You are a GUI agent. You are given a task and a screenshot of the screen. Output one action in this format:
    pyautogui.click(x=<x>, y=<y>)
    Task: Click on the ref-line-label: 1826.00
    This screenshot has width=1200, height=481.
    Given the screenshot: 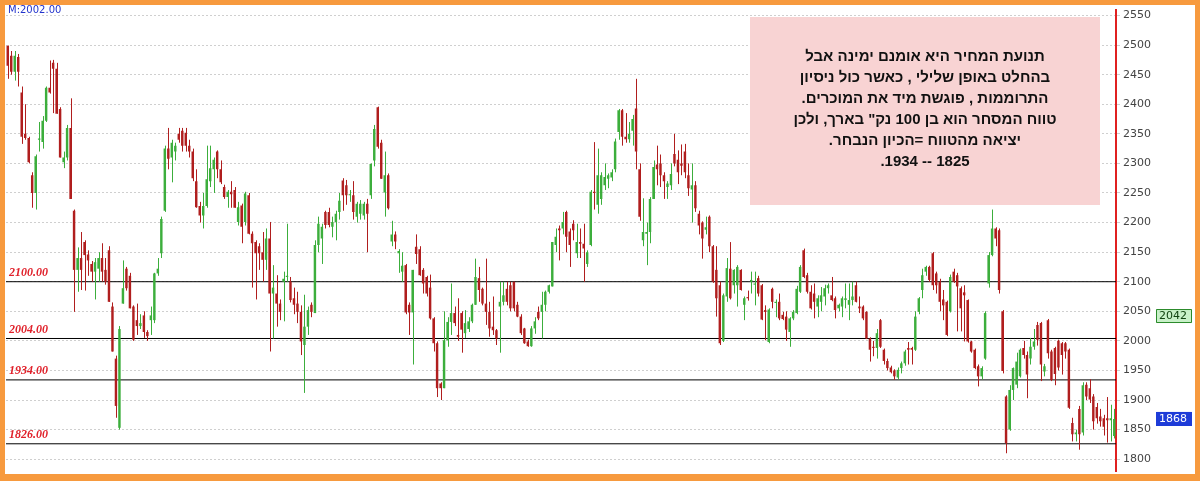 What is the action you would take?
    pyautogui.click(x=28, y=433)
    